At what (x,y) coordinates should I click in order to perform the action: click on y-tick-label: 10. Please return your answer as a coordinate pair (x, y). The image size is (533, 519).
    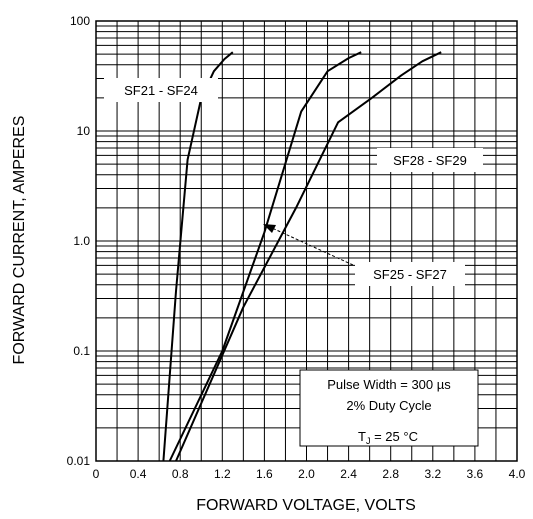
    Looking at the image, I should click on (84, 131).